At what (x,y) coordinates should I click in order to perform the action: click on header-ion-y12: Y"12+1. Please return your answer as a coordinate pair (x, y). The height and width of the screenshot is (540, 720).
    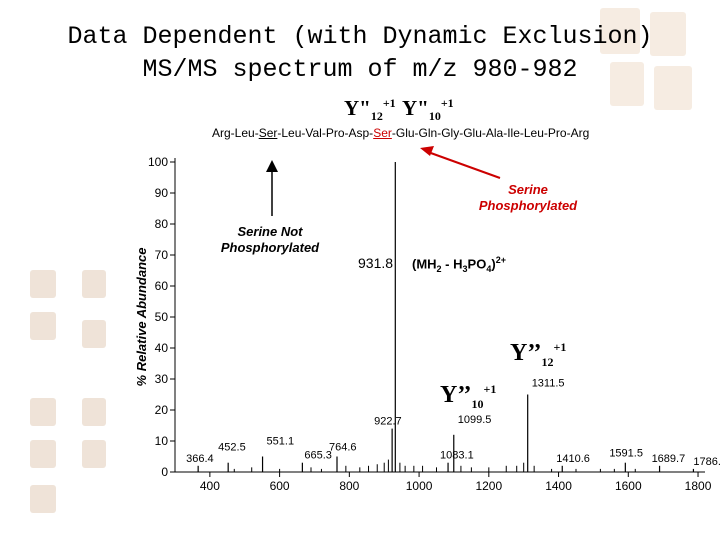
    Looking at the image, I should click on (370, 110).